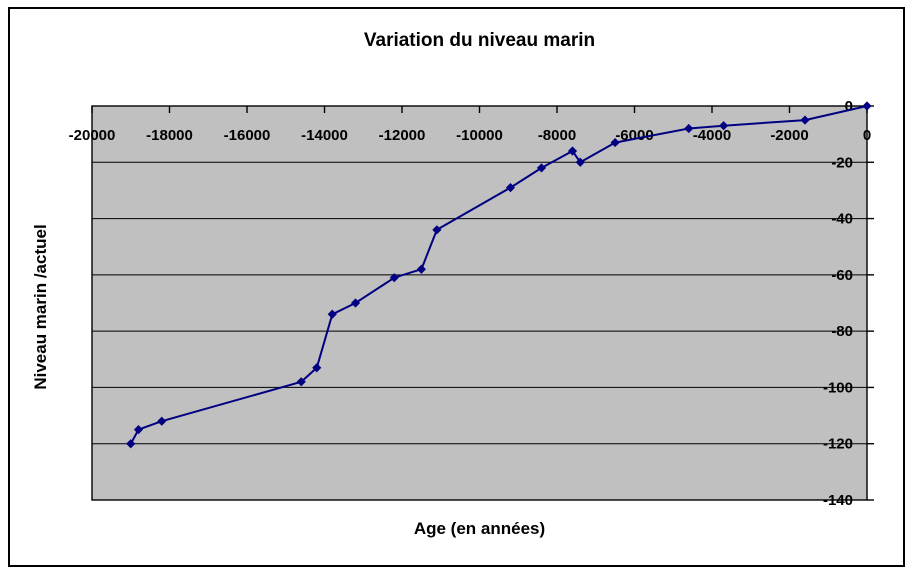  I want to click on y-tick-label: -120, so click(838, 444).